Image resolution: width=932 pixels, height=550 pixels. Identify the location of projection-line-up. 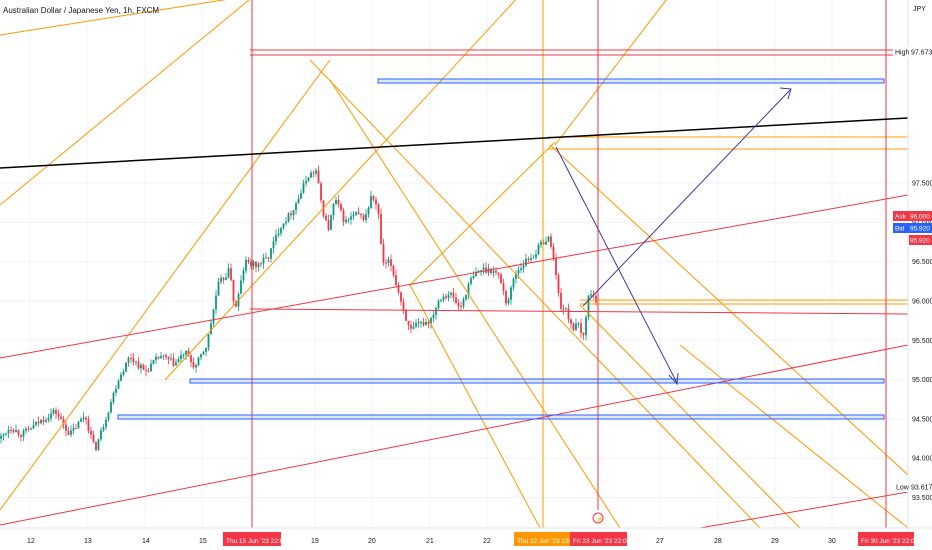
(686, 198).